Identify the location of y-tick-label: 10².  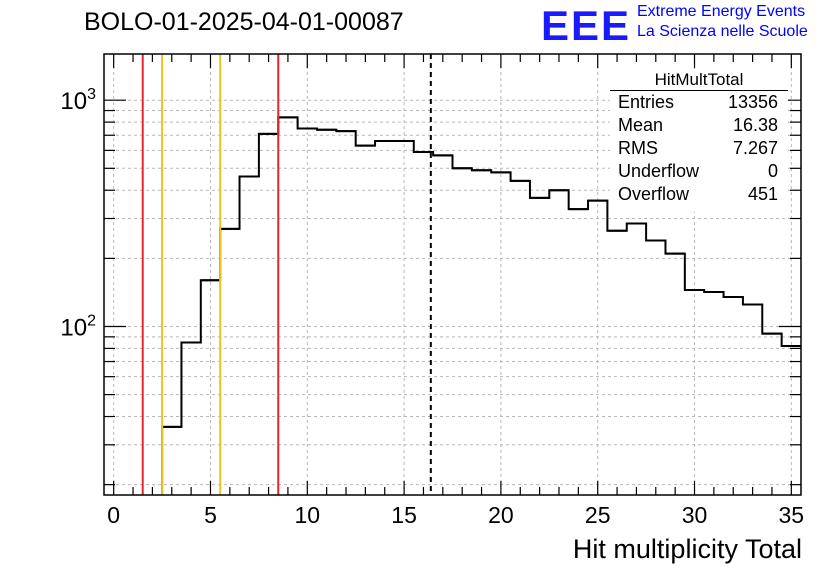
(78, 326).